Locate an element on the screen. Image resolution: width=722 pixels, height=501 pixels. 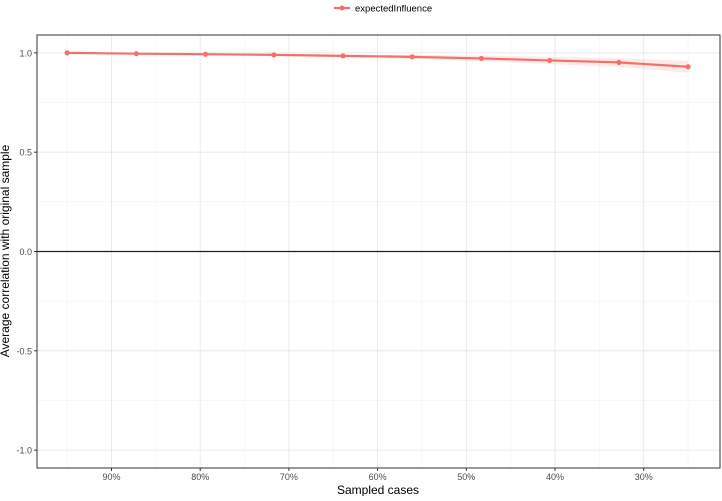
y-axis-title: Average correlation with original sample is located at coordinates (6, 250).